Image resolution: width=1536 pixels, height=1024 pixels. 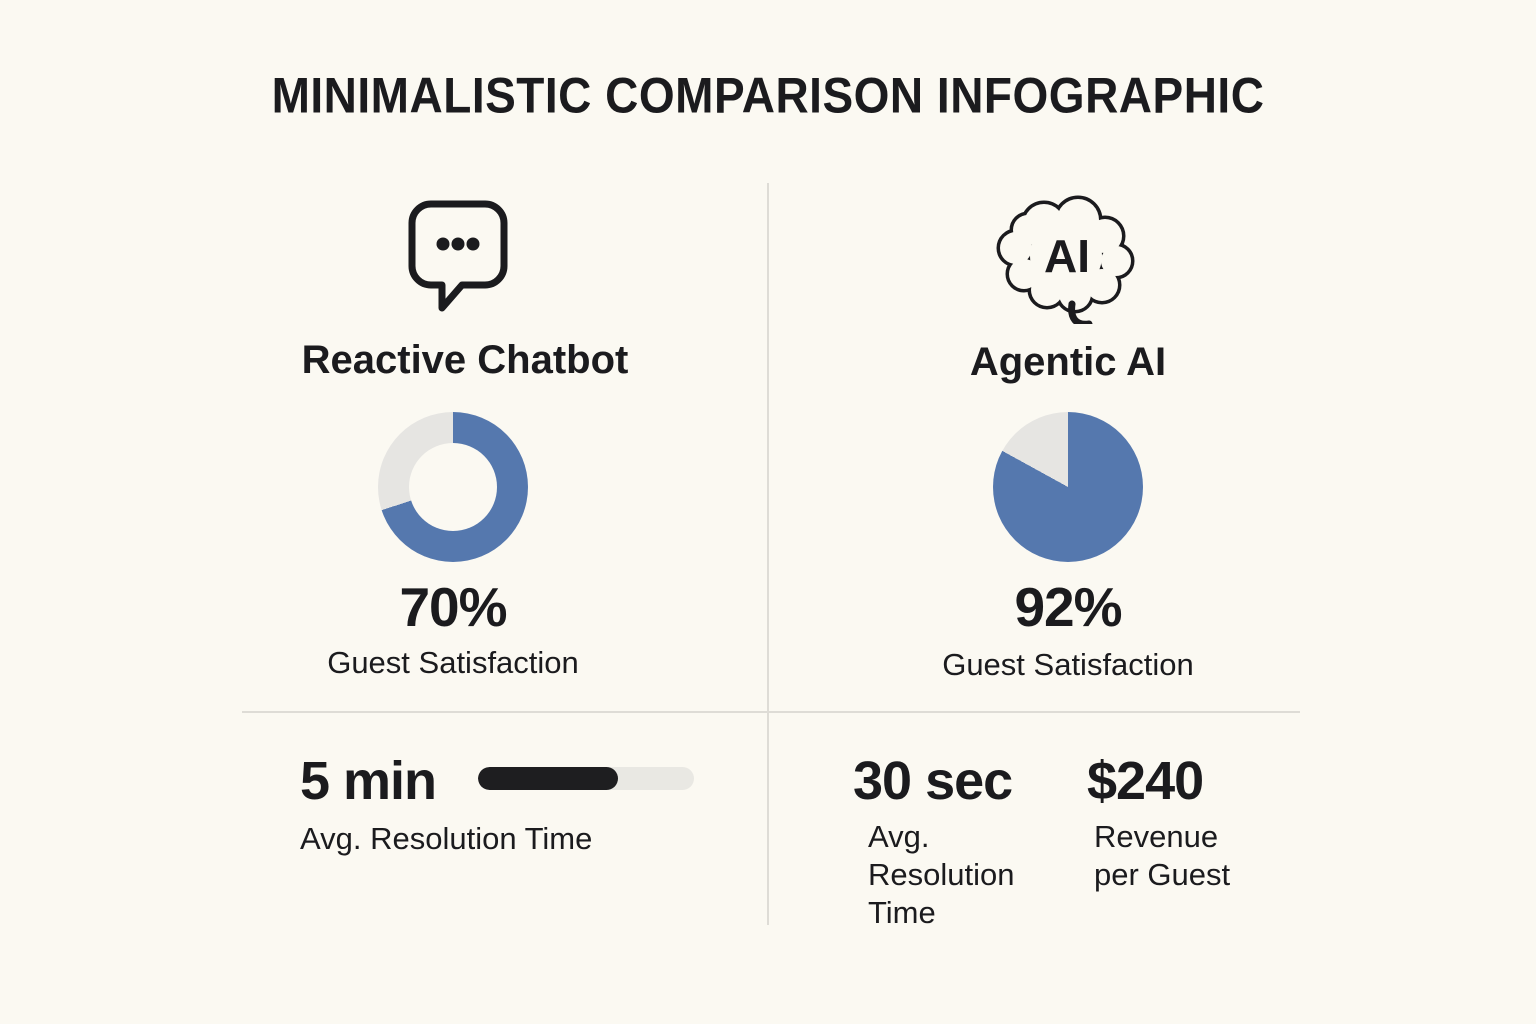 I want to click on column-name-agentic-ai: Agentic AI, so click(x=1068, y=362).